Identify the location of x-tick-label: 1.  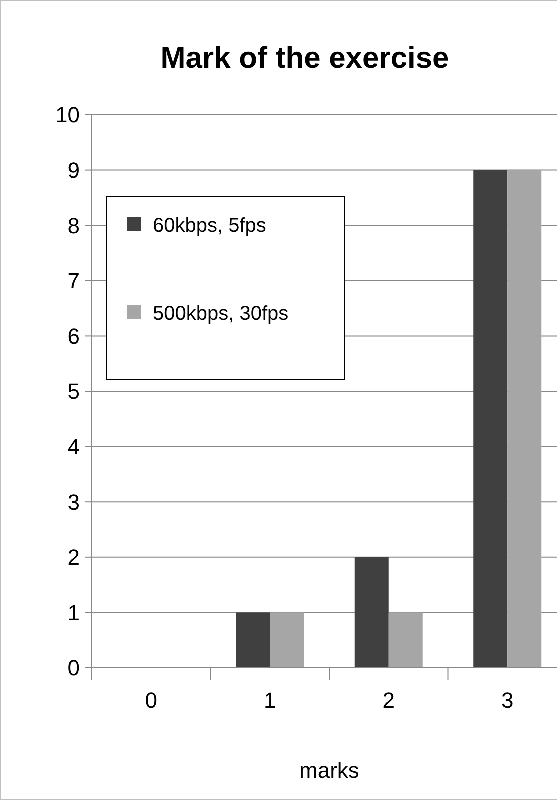
(270, 700).